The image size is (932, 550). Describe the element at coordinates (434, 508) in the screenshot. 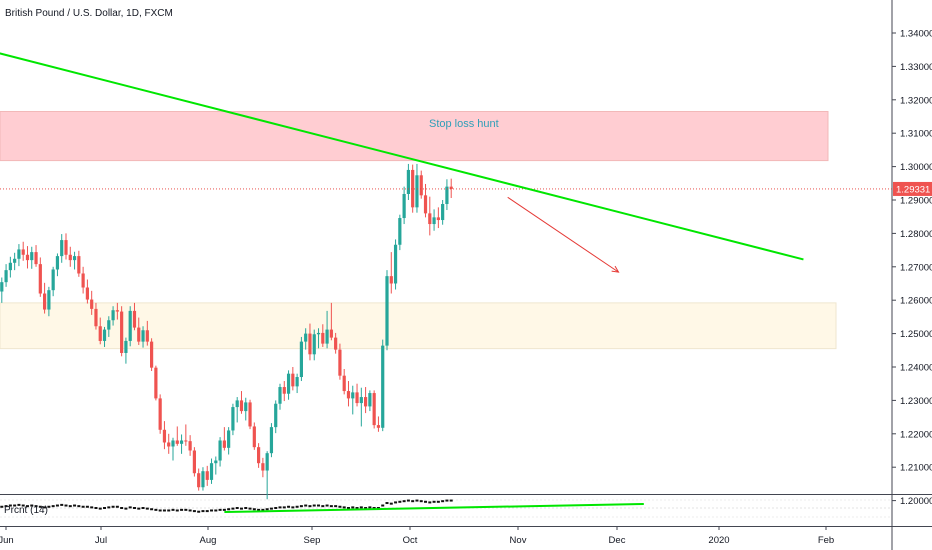

I see `indicator-trendline` at that location.